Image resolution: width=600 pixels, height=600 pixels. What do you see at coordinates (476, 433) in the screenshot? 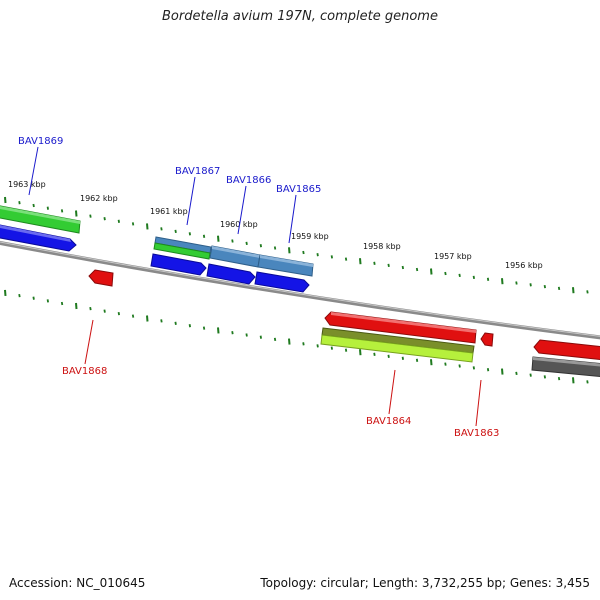
I see `gene-label-bav1863: BAV1863` at bounding box center [476, 433].